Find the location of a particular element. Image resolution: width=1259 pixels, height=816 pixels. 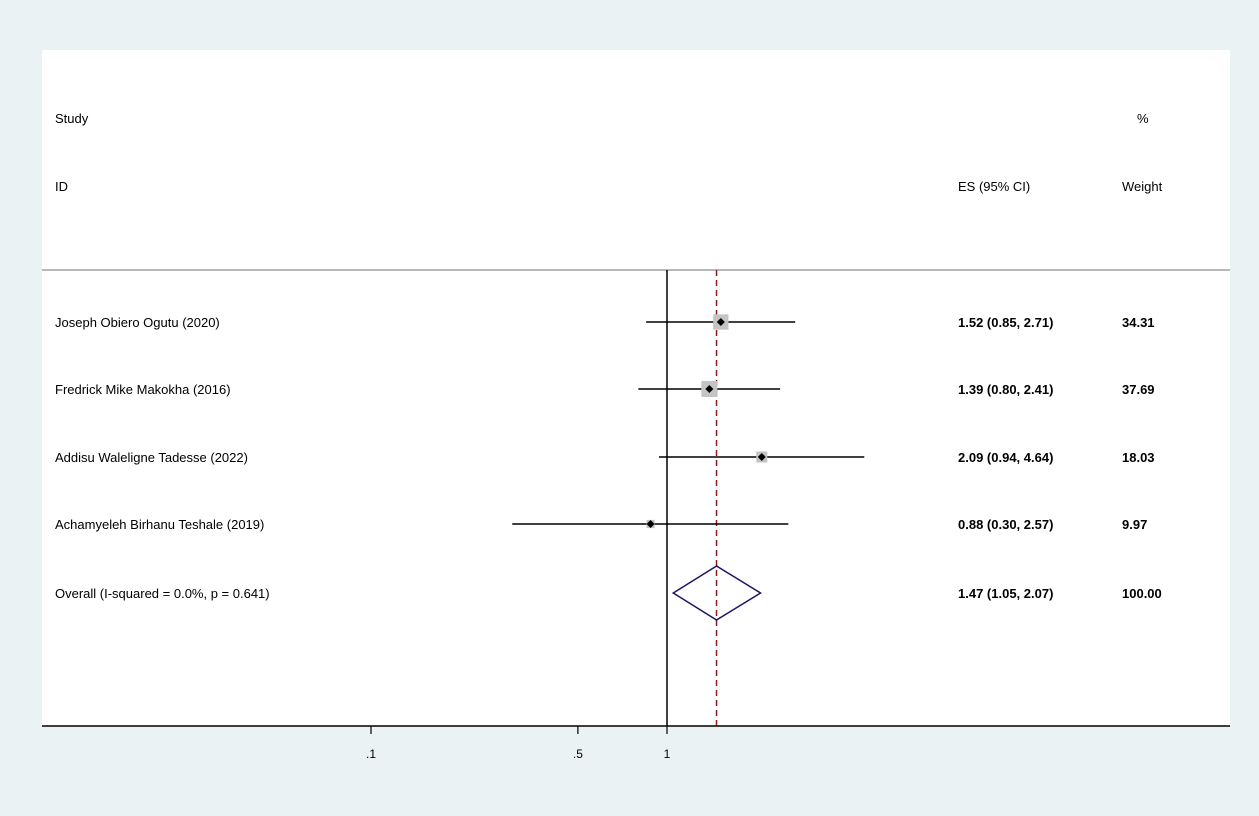

overall-weight-value: 100.00 is located at coordinates (1142, 593).